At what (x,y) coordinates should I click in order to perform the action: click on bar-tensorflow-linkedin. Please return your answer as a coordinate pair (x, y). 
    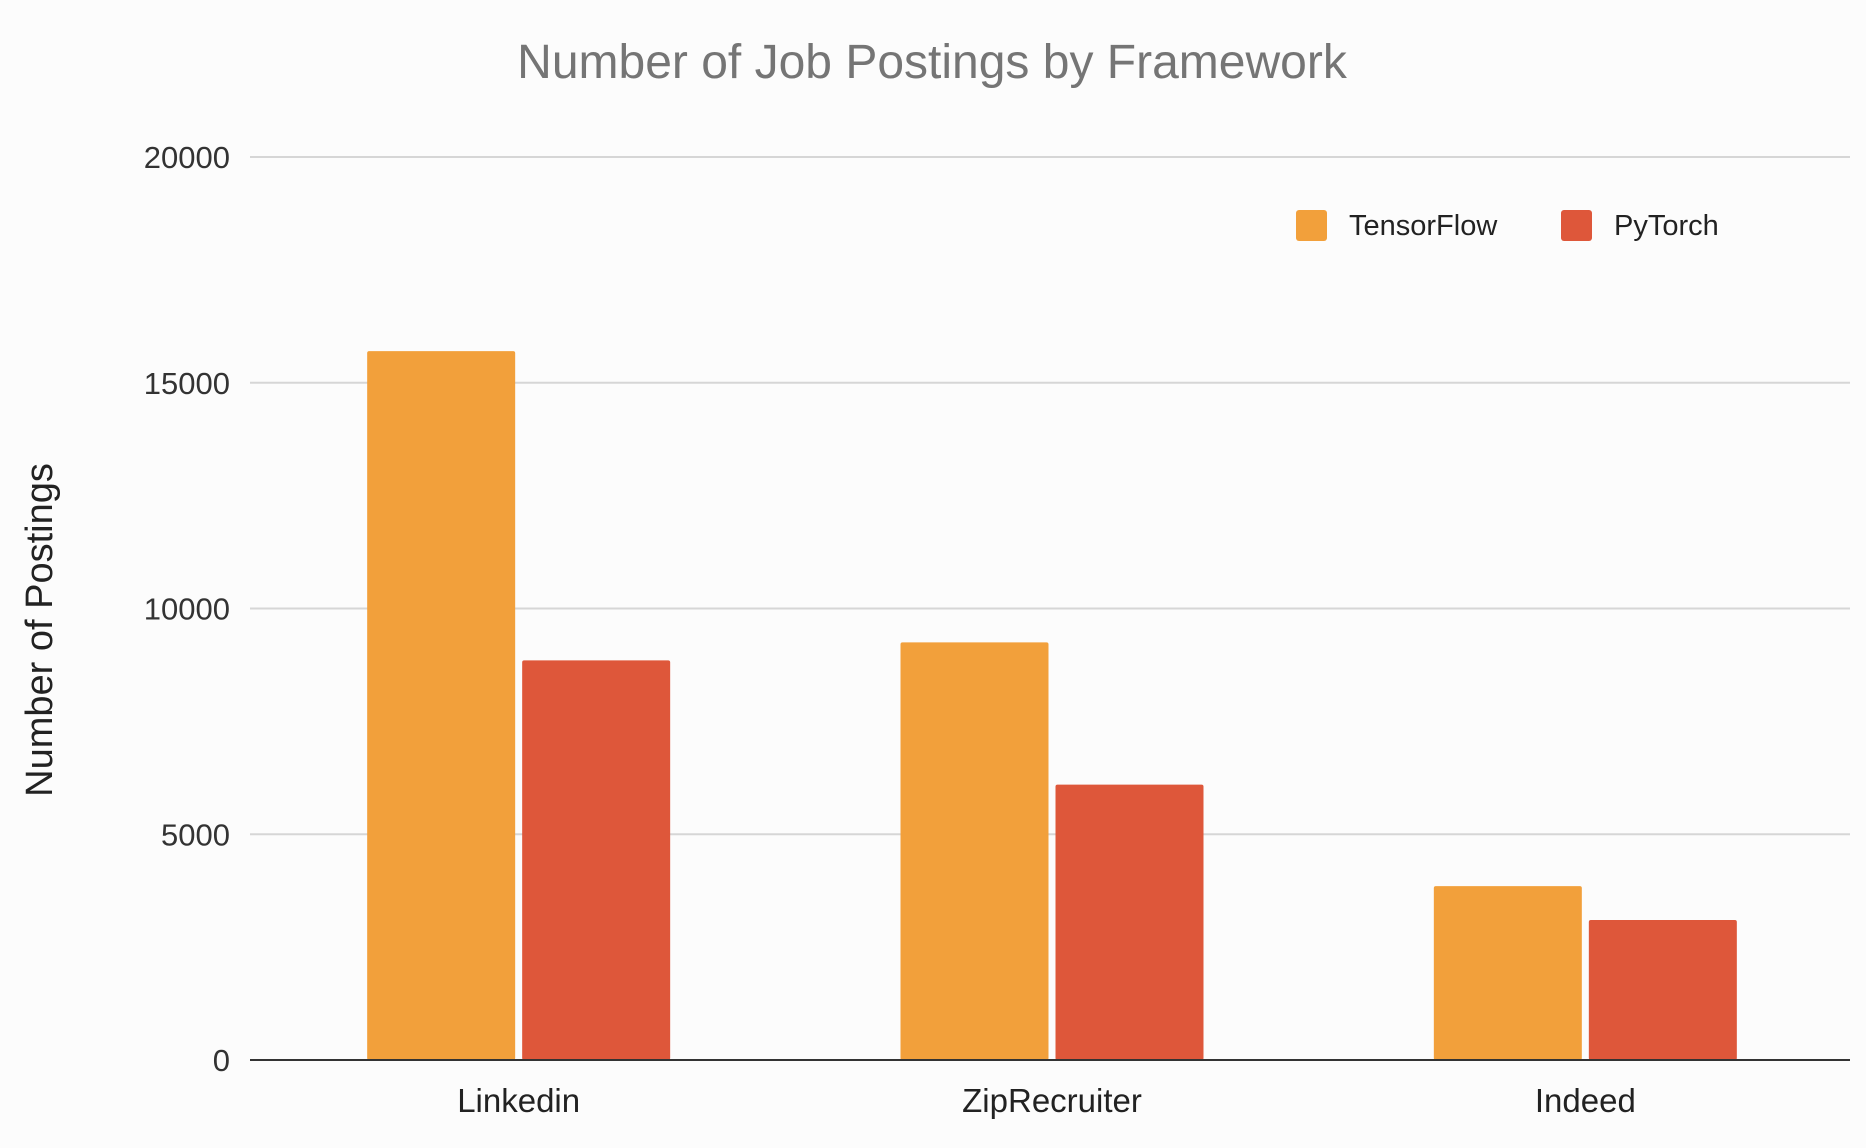
    Looking at the image, I should click on (441, 705).